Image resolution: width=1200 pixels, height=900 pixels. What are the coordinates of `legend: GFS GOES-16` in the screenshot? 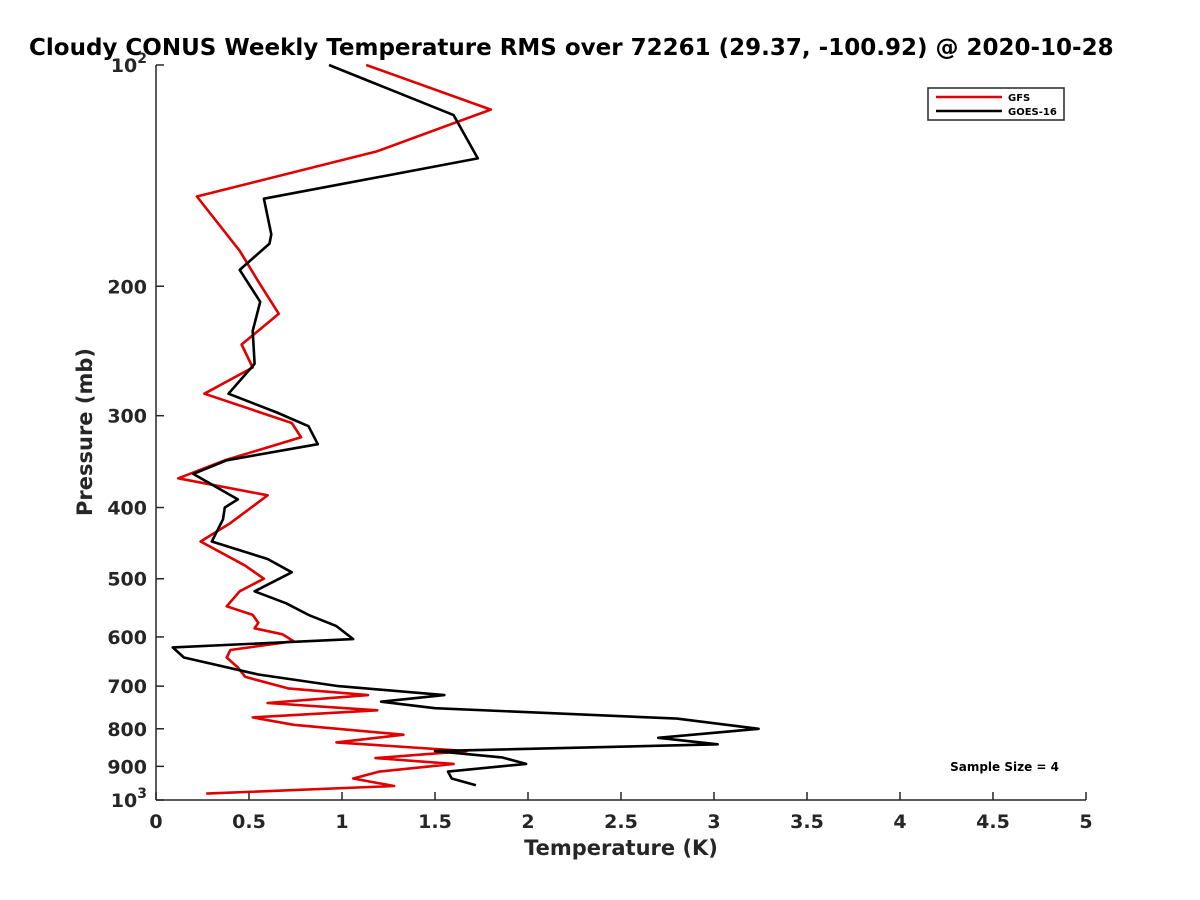 It's located at (996, 104).